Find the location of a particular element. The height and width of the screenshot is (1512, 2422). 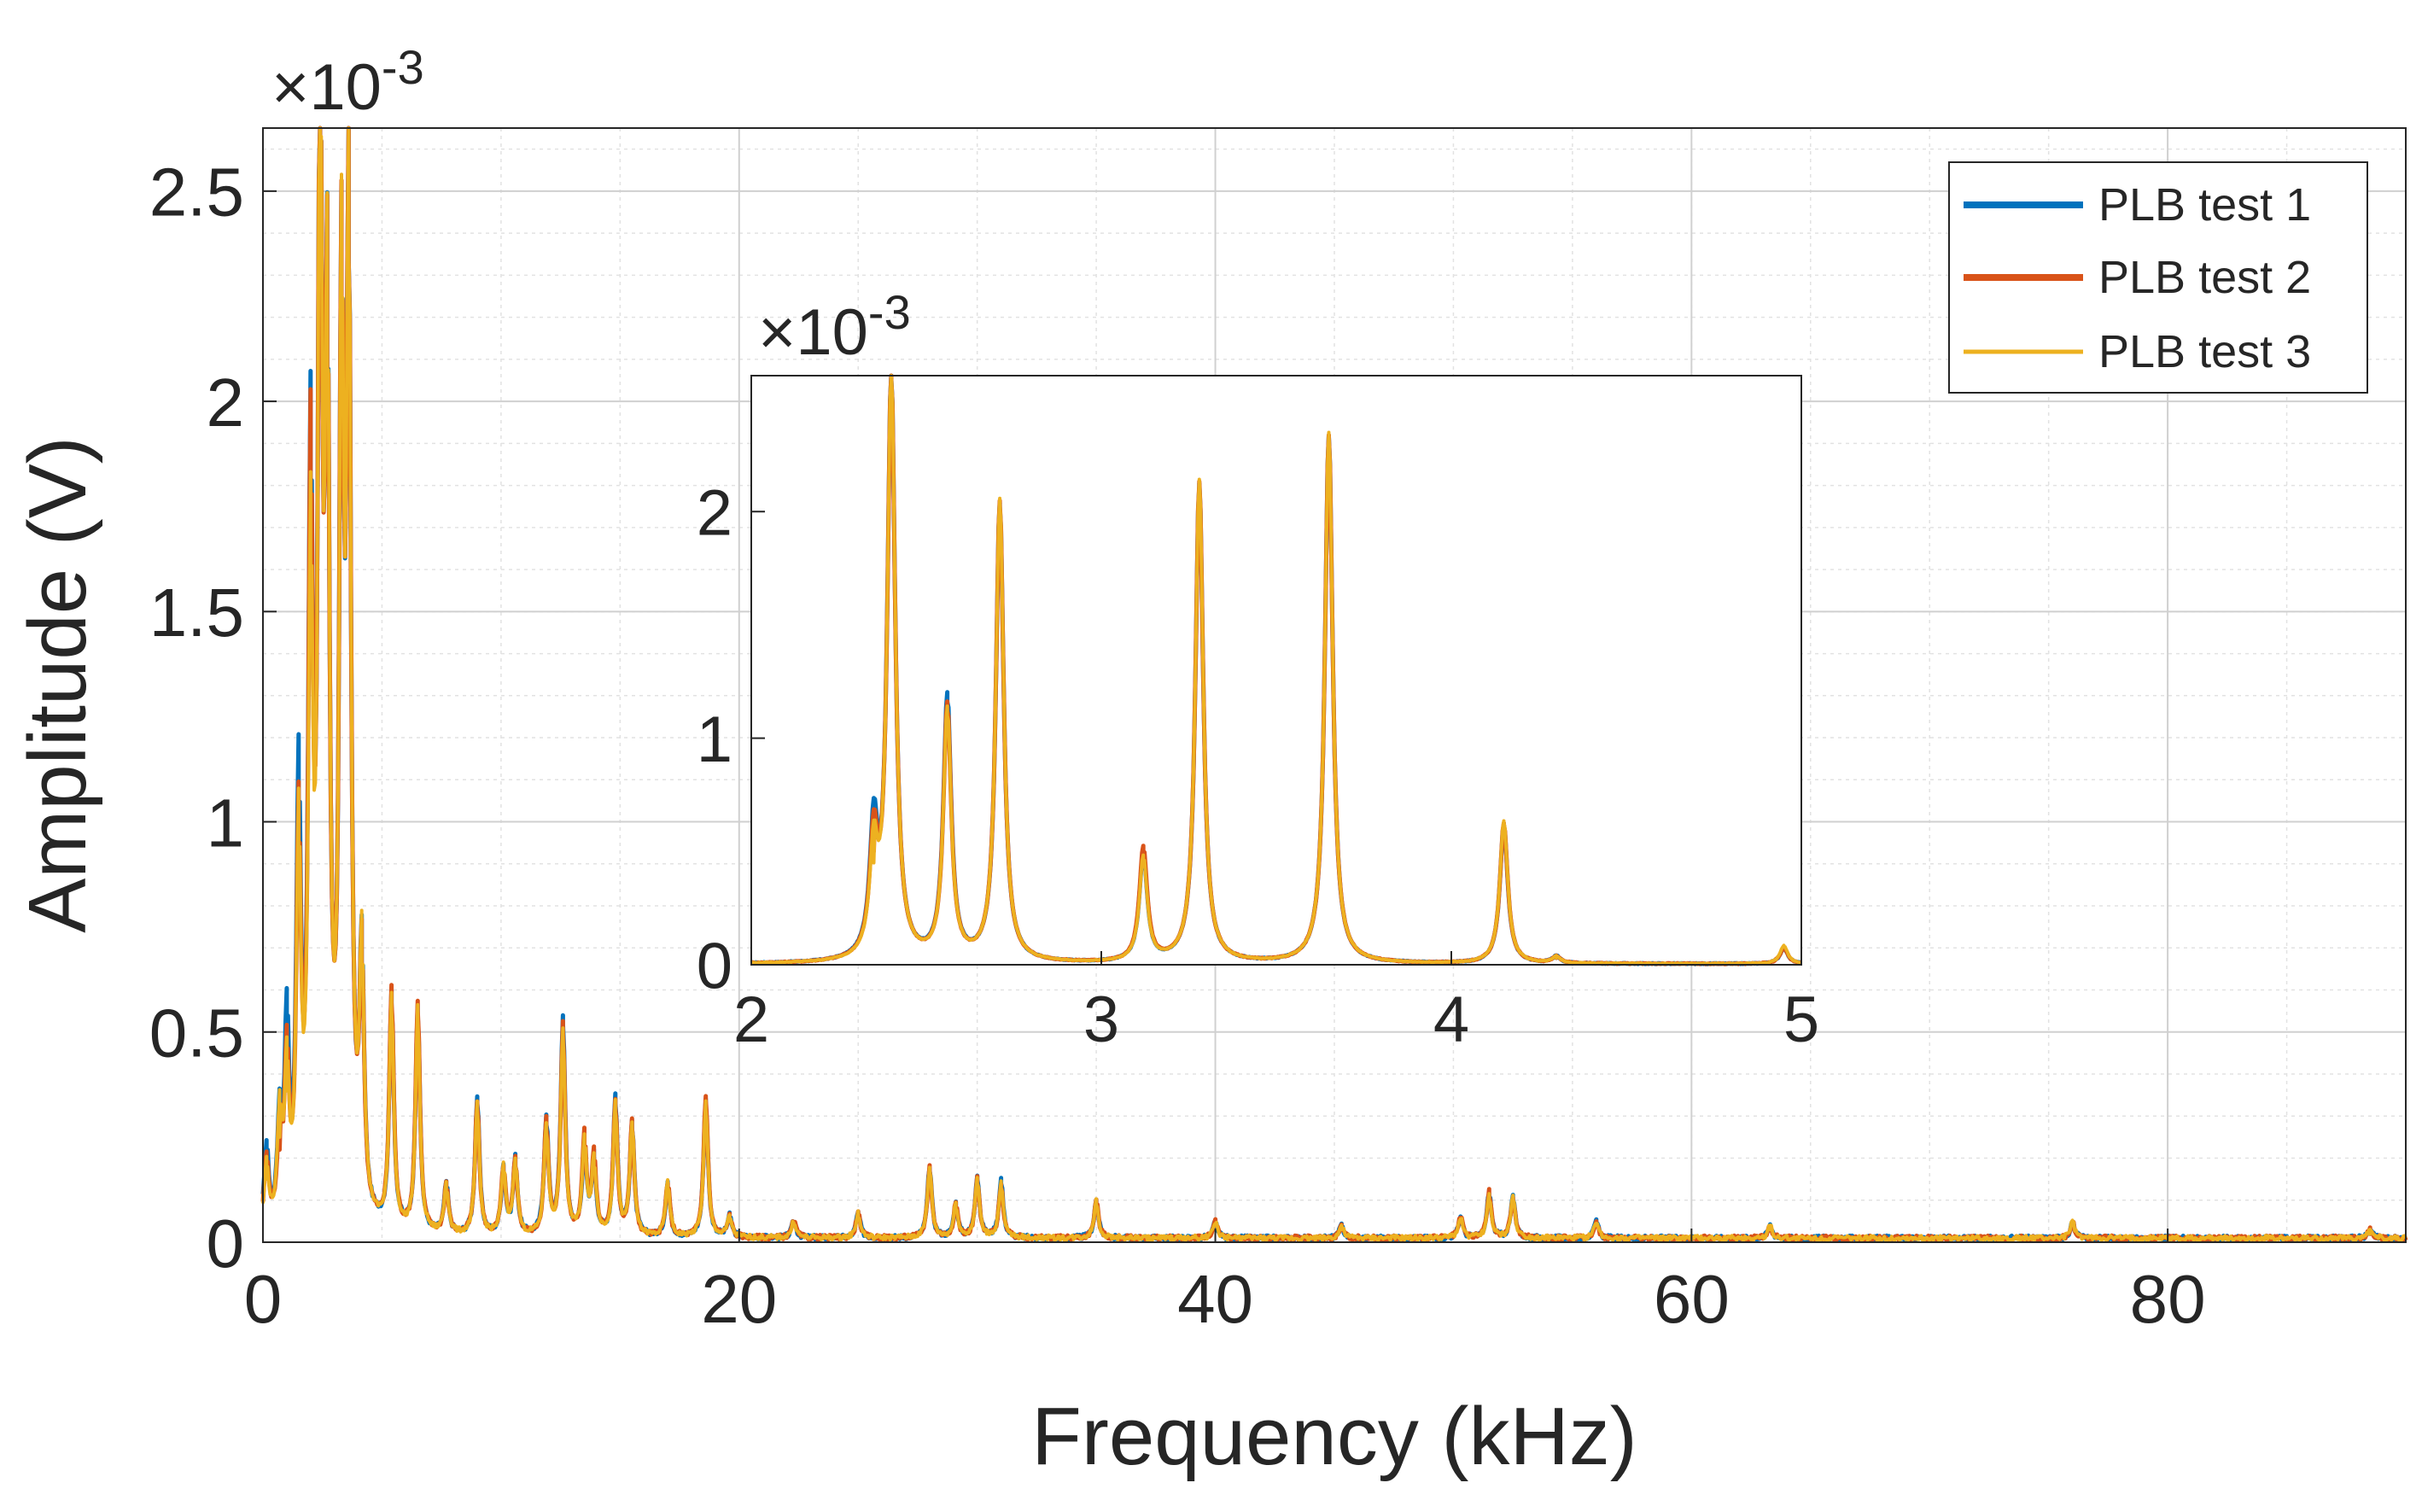

legend-entry: PLB test 3 is located at coordinates (2137, 351).